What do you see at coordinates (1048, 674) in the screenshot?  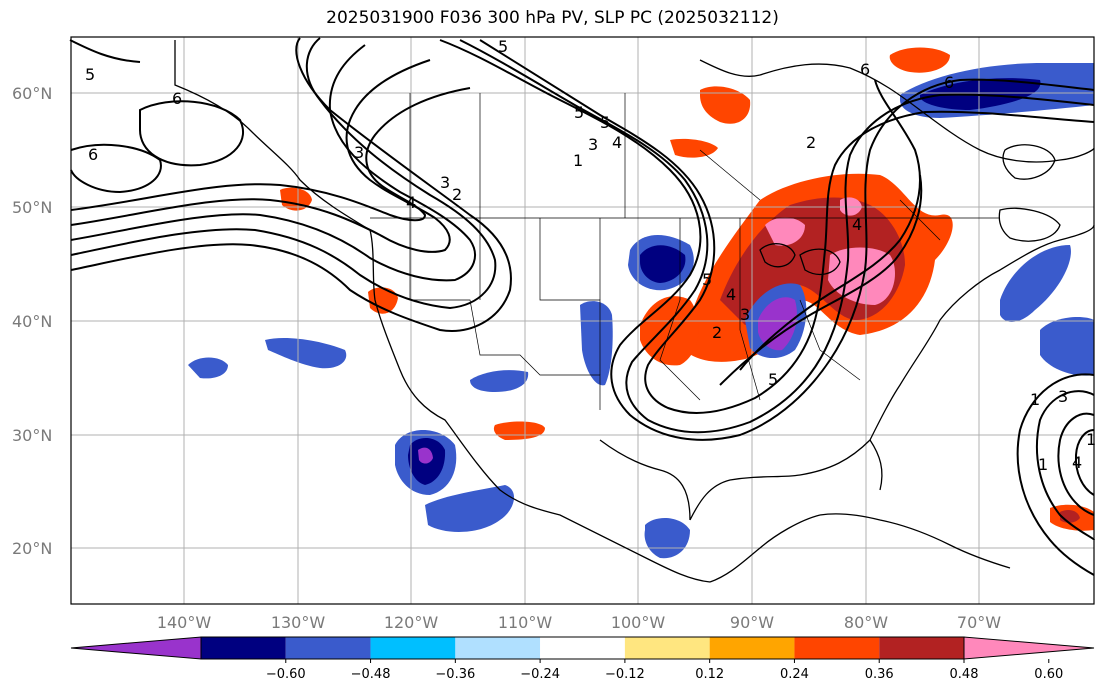 I see `colorbar-tick-label: 0.60` at bounding box center [1048, 674].